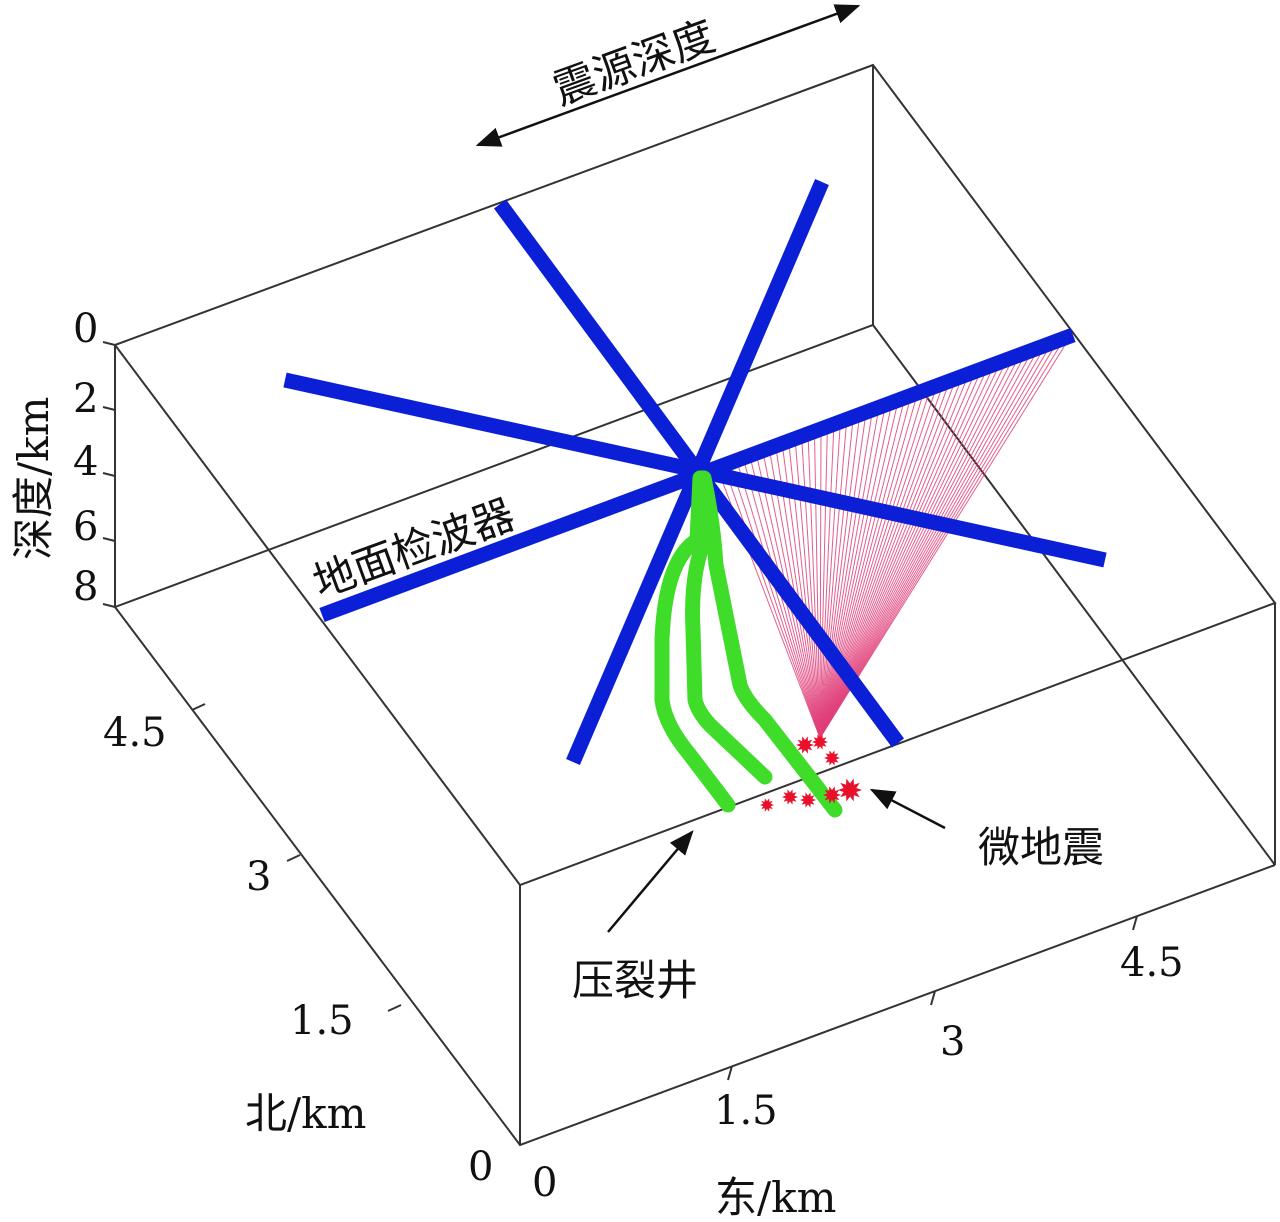 Image resolution: width=1280 pixels, height=1222 pixels. I want to click on north-tick-0: 0, so click(480, 1167).